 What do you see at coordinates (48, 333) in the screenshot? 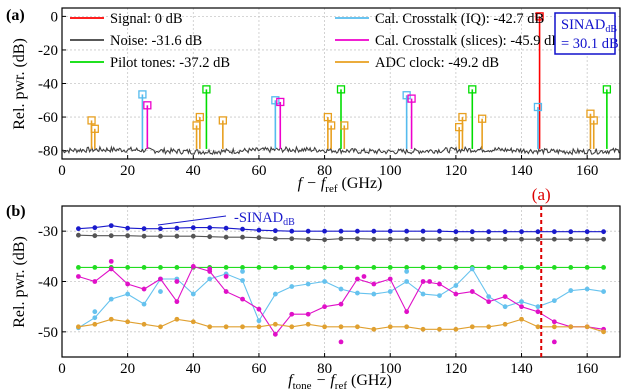
I see `panel-b-tick-label-y: -50` at bounding box center [48, 333].